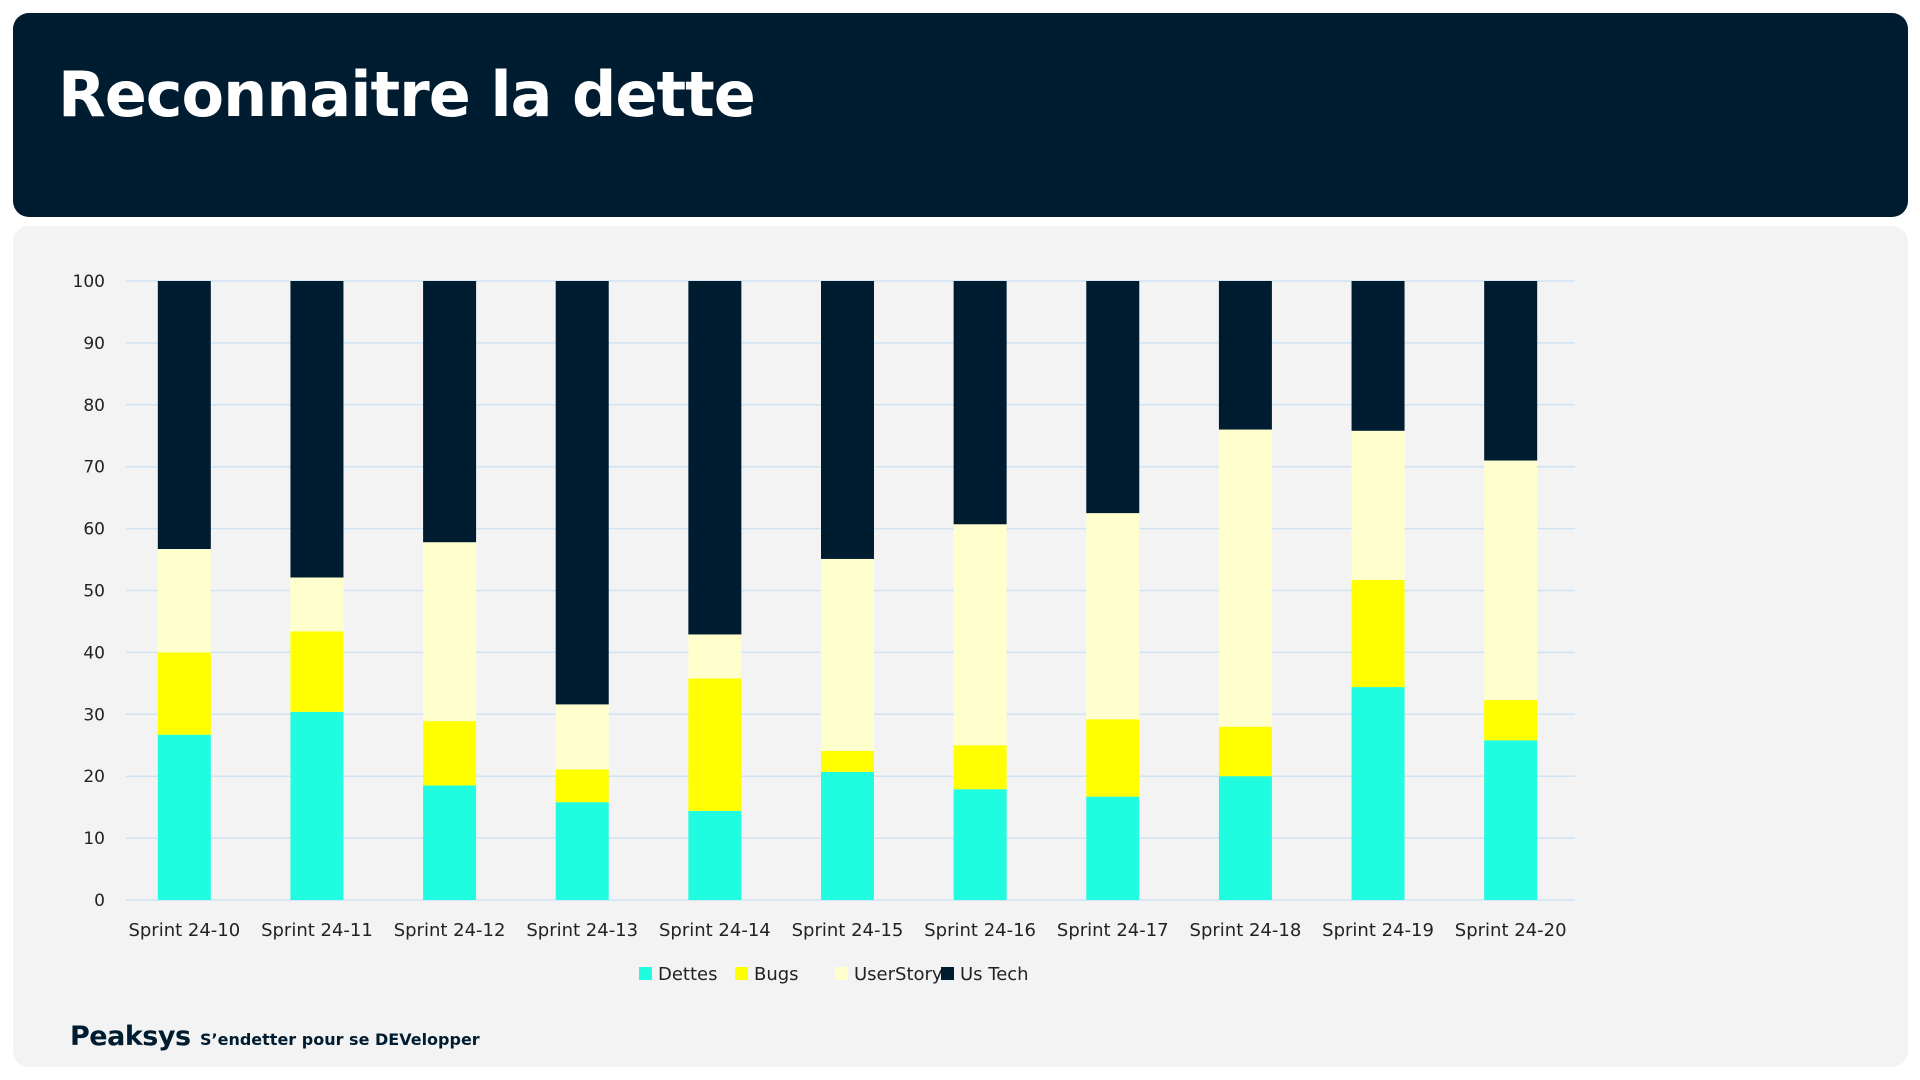 Image resolution: width=1920 pixels, height=1080 pixels. I want to click on y-tick-label: 40, so click(94, 653).